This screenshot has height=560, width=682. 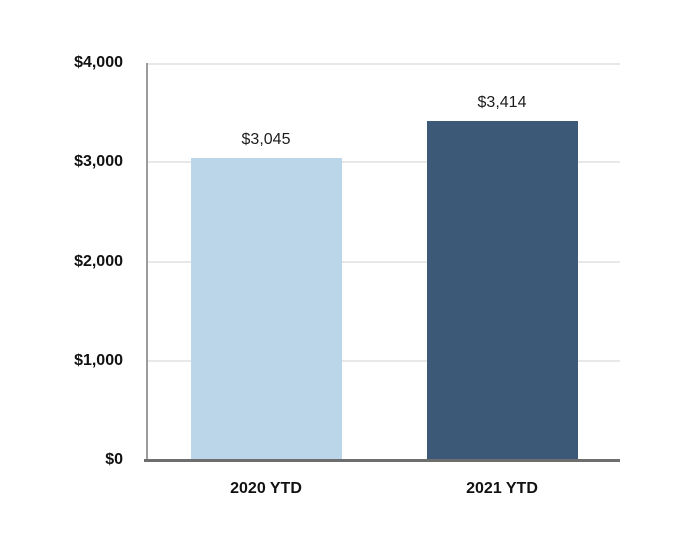 What do you see at coordinates (98, 162) in the screenshot?
I see `y-tick-label: $3,000` at bounding box center [98, 162].